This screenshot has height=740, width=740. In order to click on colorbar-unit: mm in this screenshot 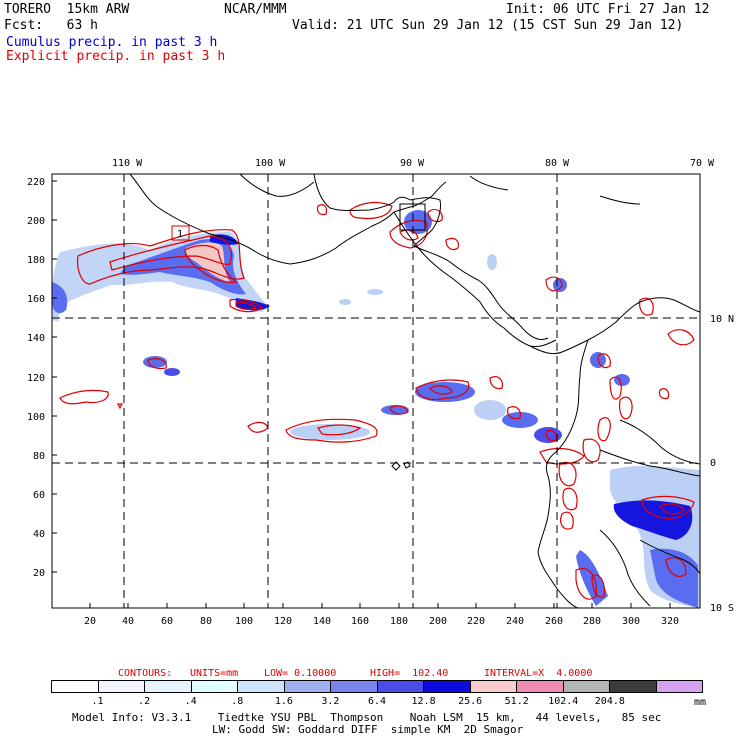, I will do `click(700, 702)`.